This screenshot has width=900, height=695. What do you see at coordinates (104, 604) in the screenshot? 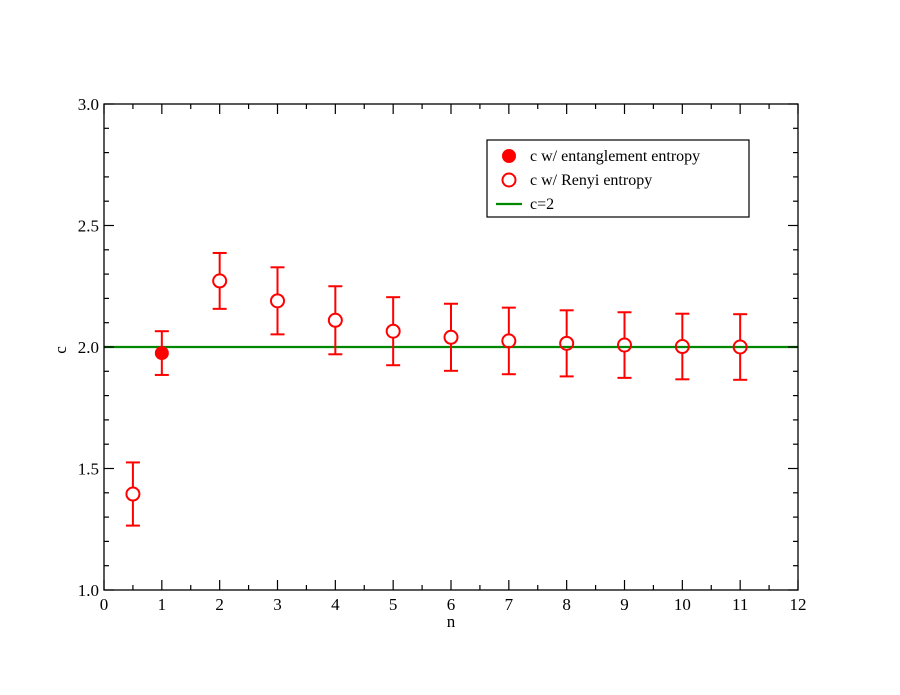
I see `x-tick-label: 0` at bounding box center [104, 604].